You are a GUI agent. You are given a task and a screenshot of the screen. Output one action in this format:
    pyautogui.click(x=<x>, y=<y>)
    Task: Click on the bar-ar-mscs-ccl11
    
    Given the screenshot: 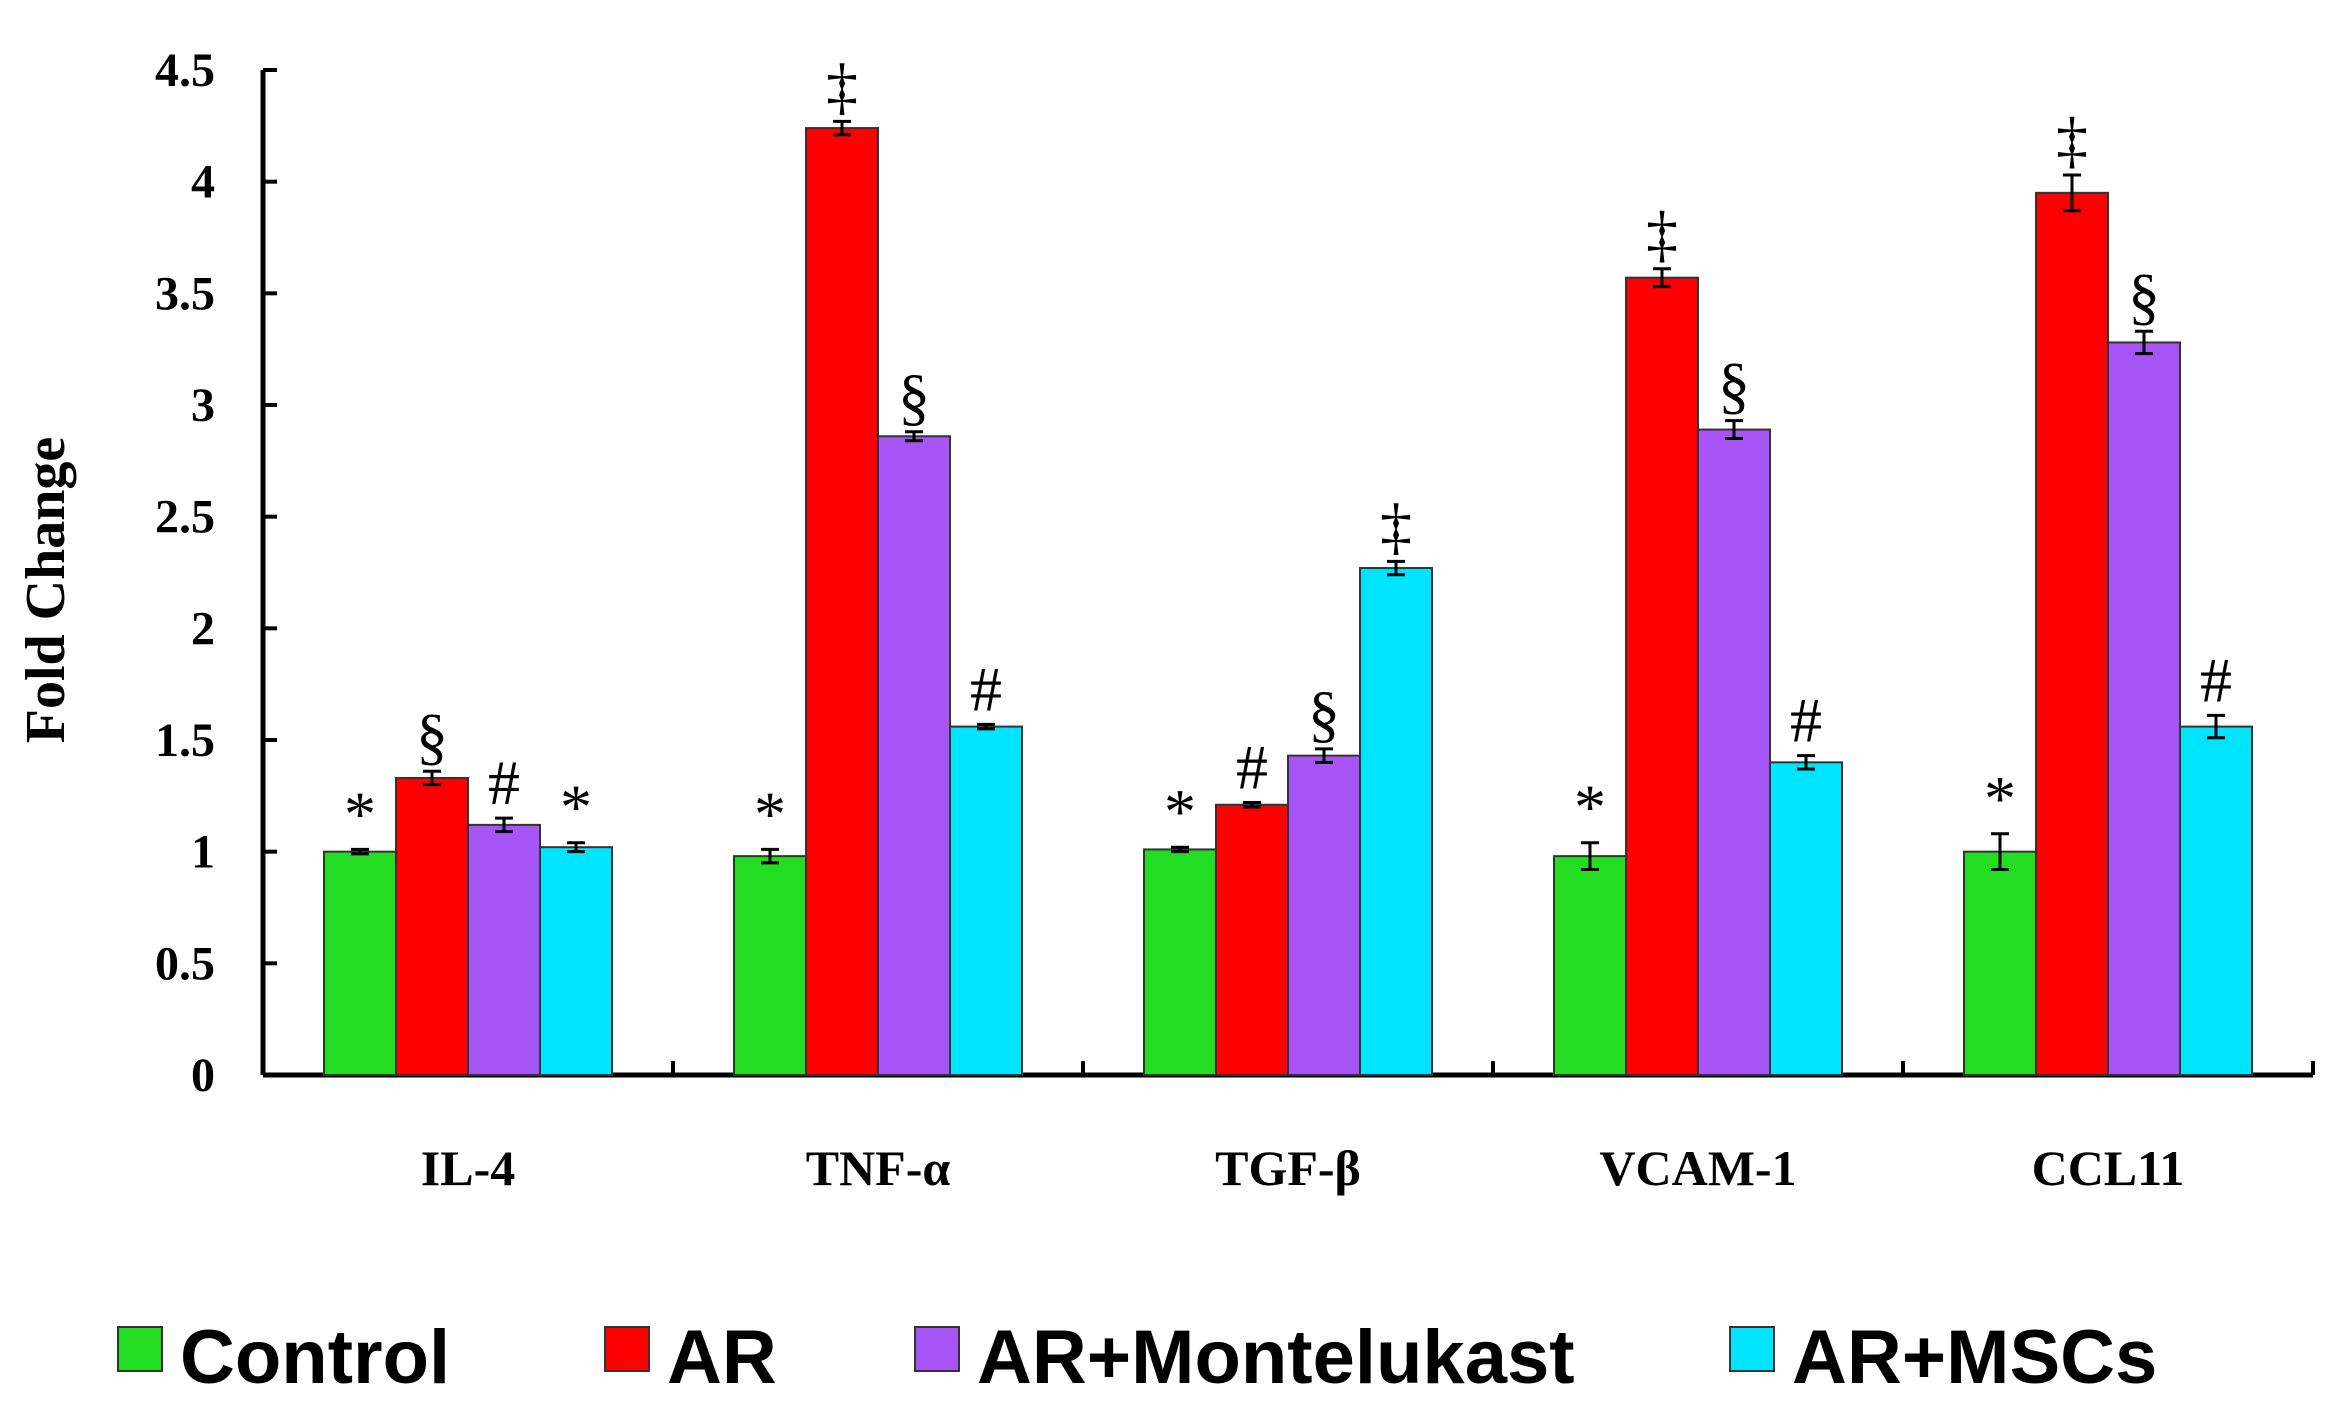 What is the action you would take?
    pyautogui.click(x=2216, y=900)
    